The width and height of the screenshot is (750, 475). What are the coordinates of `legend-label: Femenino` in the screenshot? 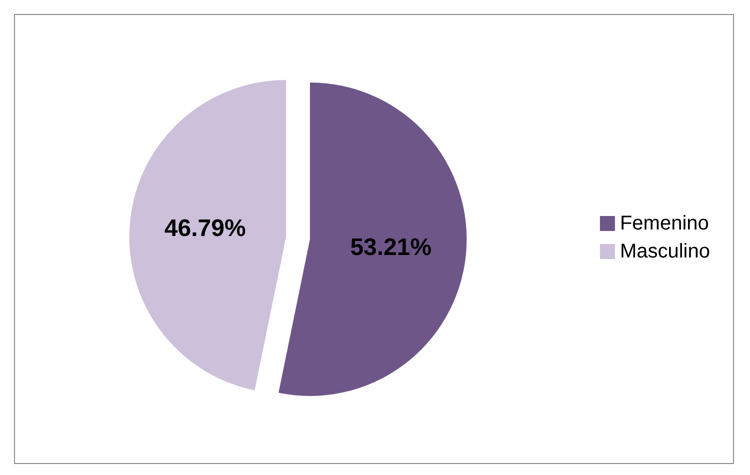 It's located at (664, 223).